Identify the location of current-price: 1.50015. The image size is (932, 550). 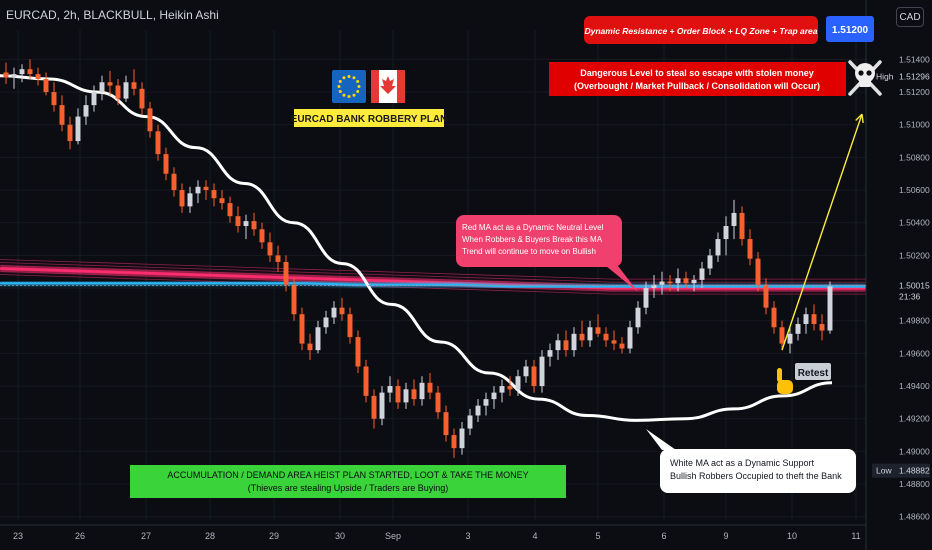
(914, 286).